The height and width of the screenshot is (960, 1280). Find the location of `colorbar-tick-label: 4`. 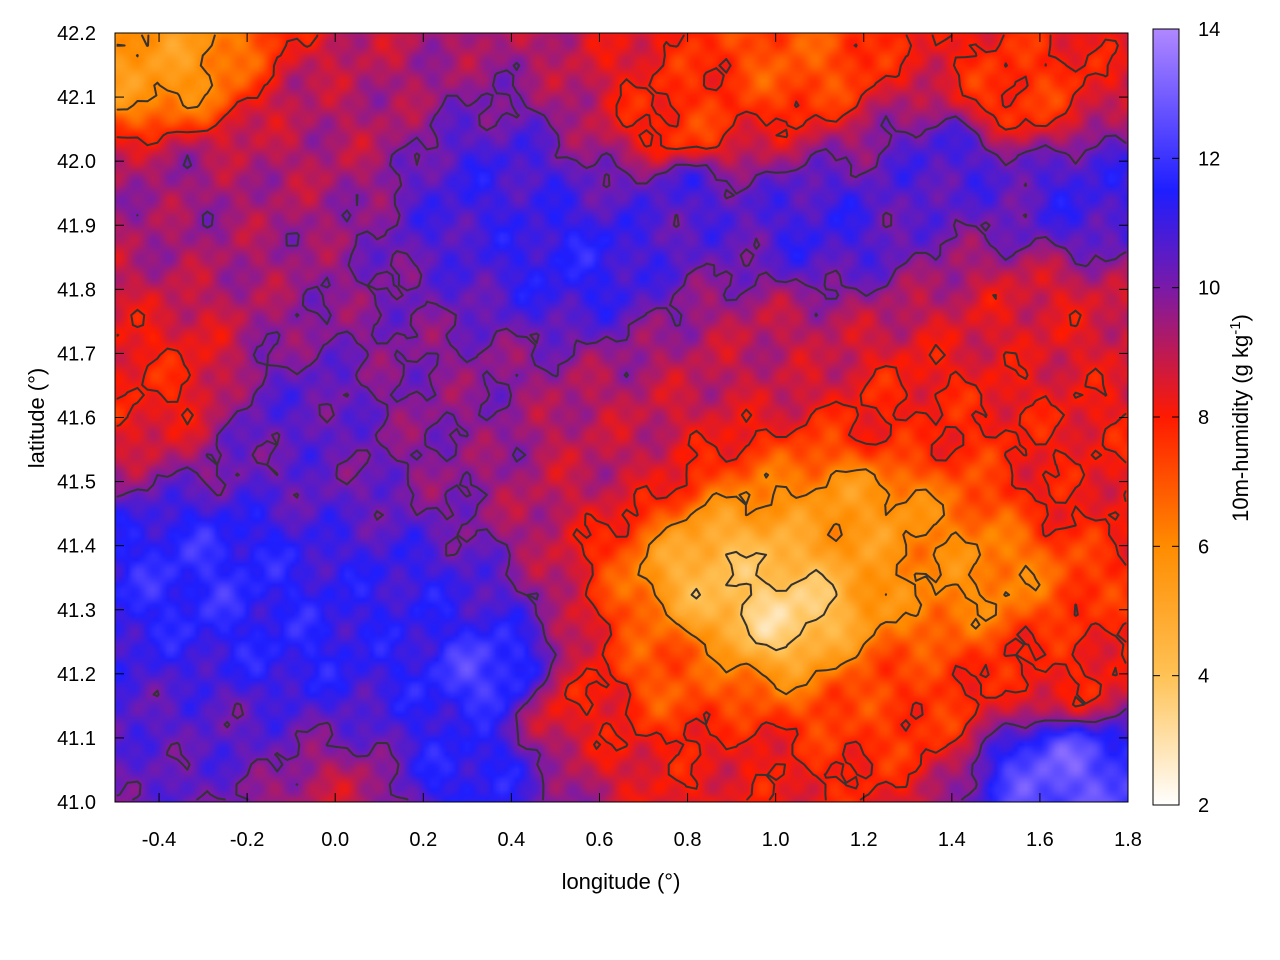

colorbar-tick-label: 4 is located at coordinates (1203, 677).